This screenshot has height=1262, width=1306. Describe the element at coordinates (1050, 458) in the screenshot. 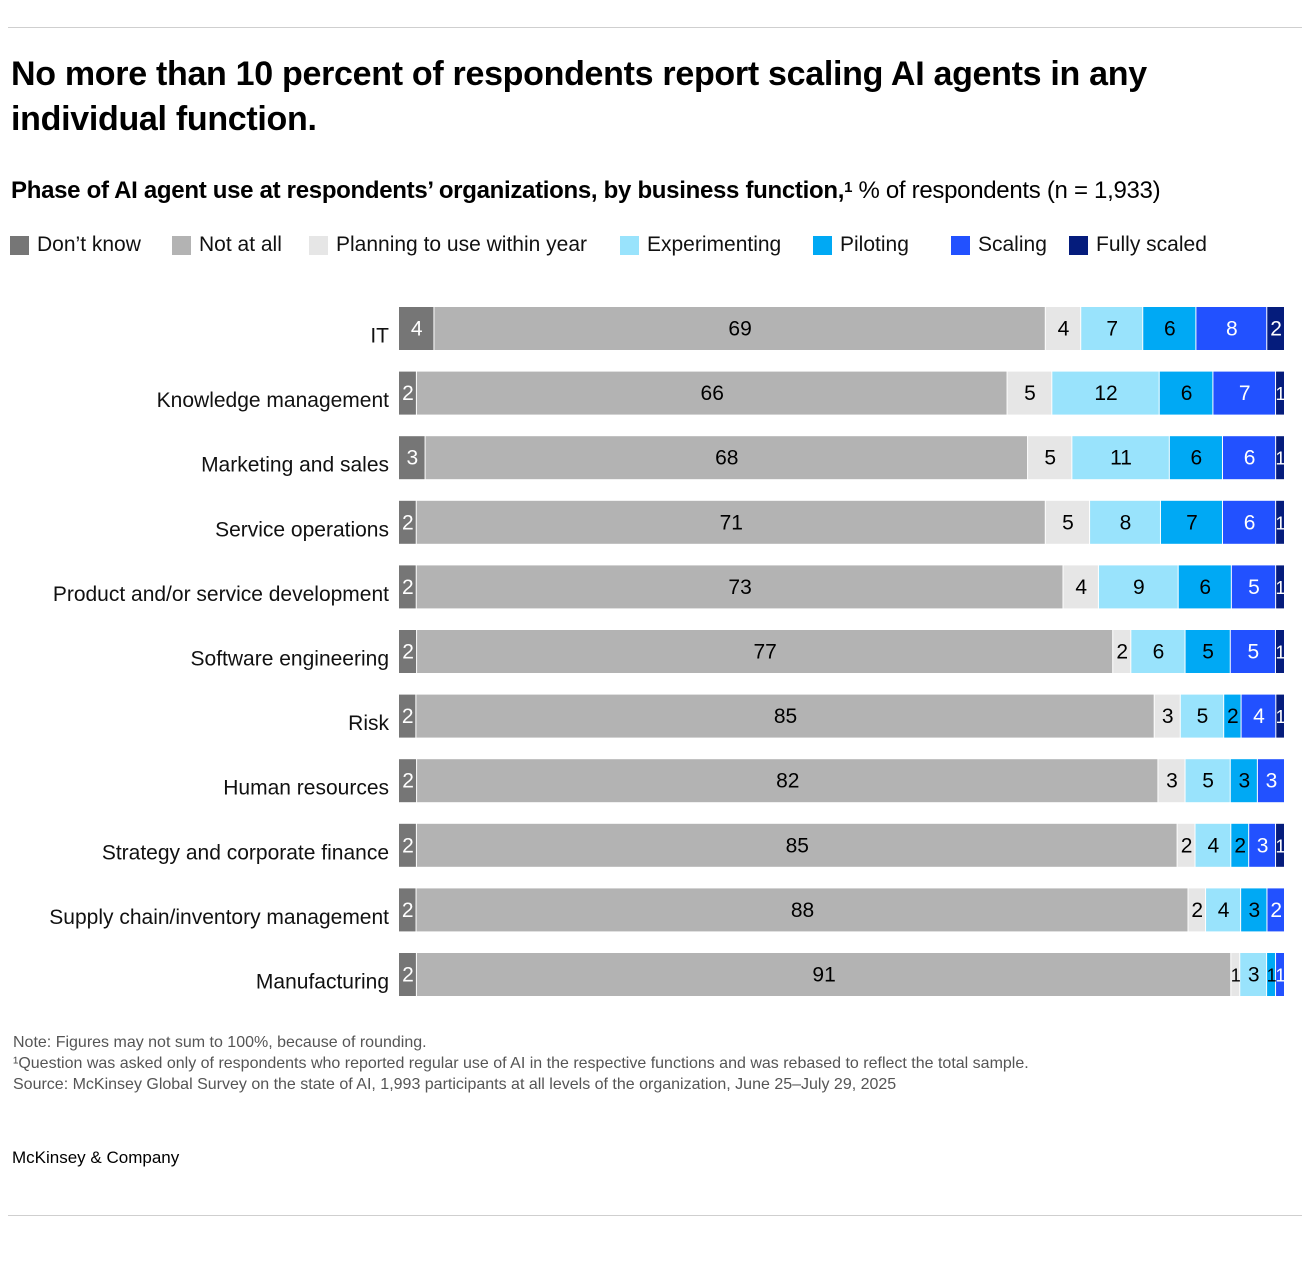

I see `data-label-marketing-and-sales-planning-to-use-within-year: 5` at that location.